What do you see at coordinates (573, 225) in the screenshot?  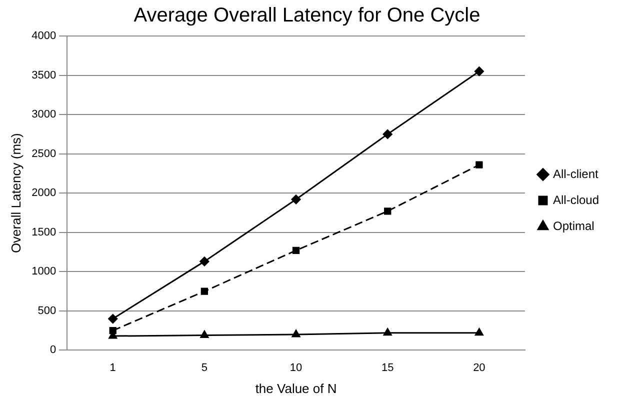 I see `legend-label: Optimal` at bounding box center [573, 225].